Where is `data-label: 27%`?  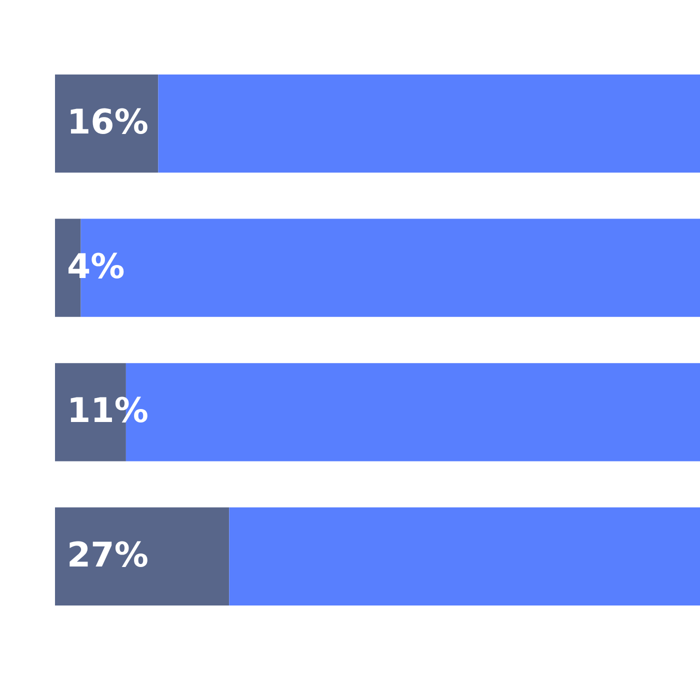
data-label: 27% is located at coordinates (107, 555).